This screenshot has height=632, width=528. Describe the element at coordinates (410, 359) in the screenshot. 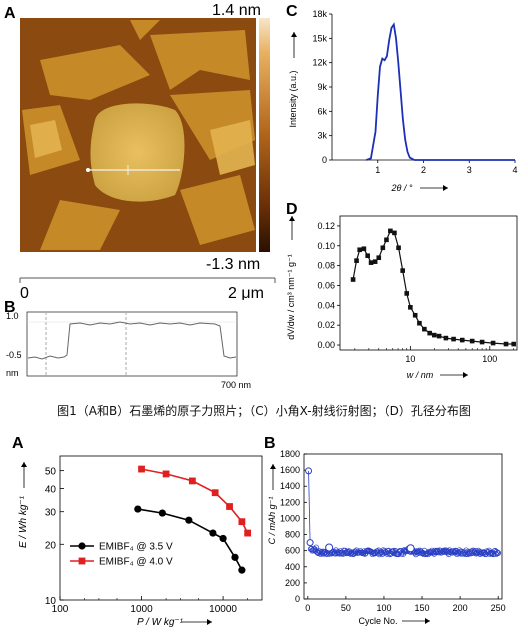

I see `chart-d-xtick-label: 10` at that location.